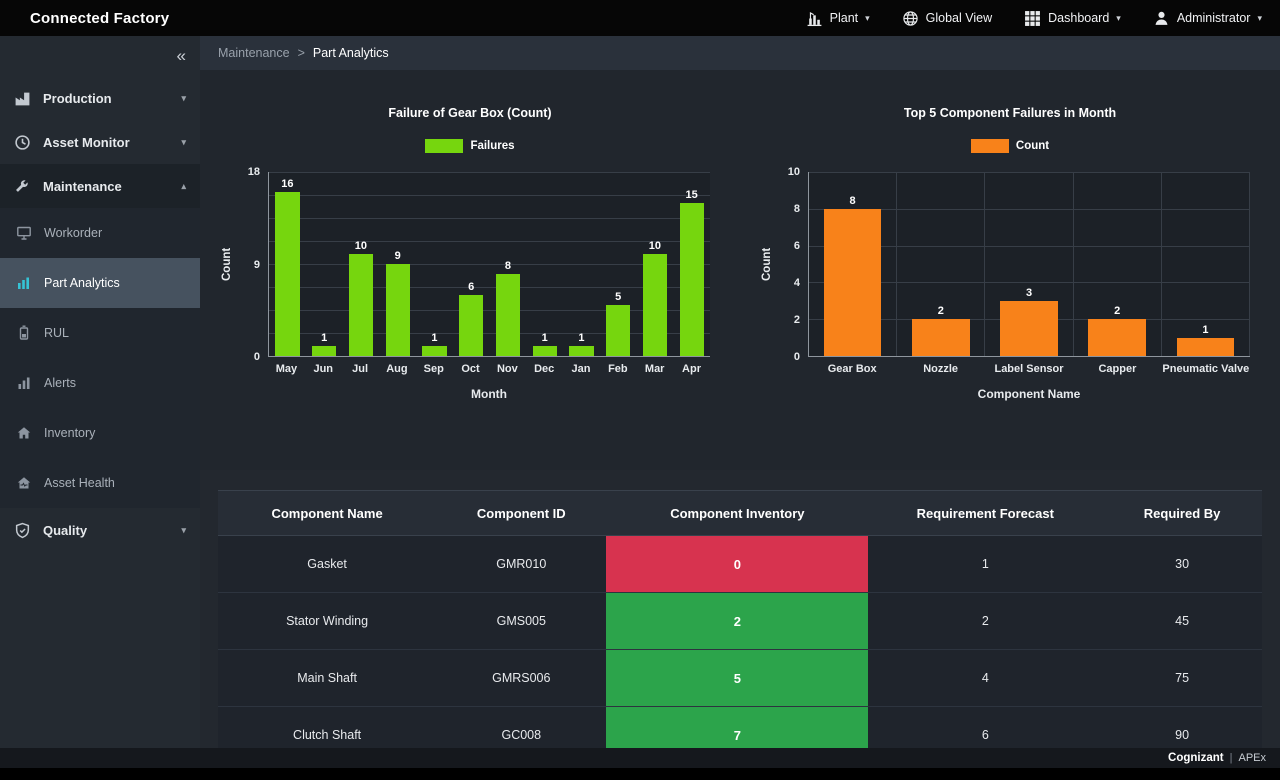 This screenshot has height=780, width=1280. Describe the element at coordinates (433, 369) in the screenshot. I see `x-tick-label: Sep` at that location.